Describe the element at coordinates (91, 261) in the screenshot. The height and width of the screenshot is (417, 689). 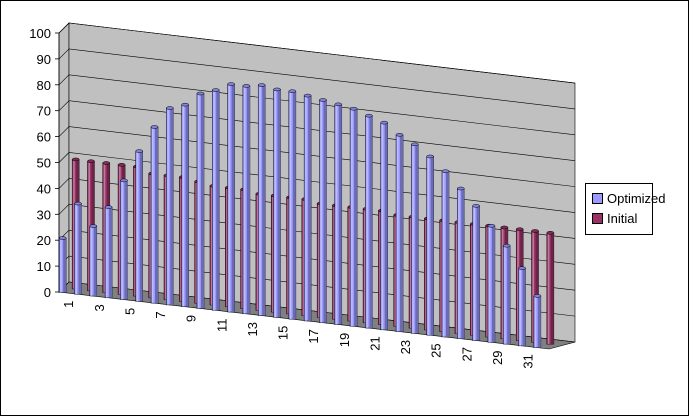
I see `bar-optimized-3-highlight` at that location.